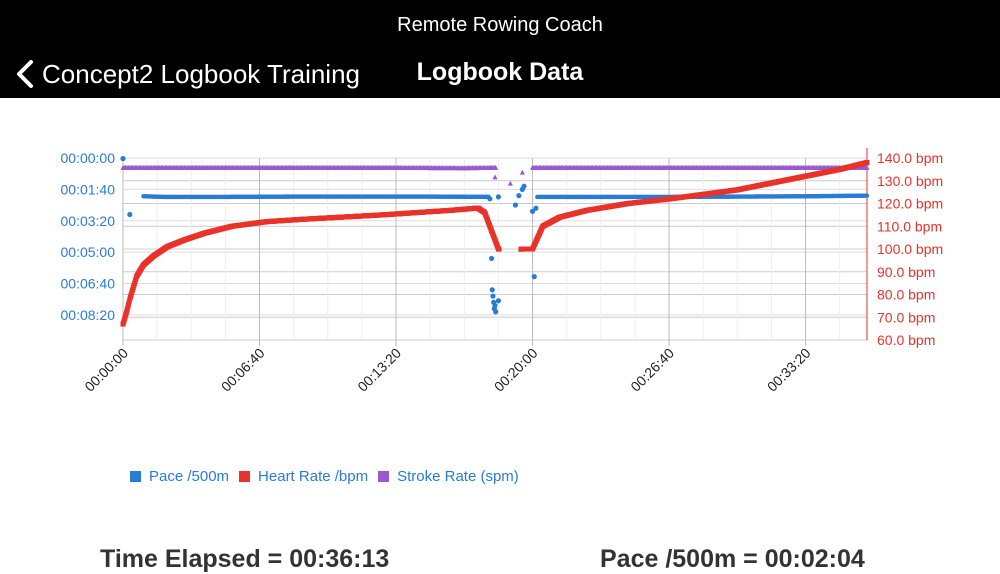 This screenshot has width=1000, height=574. I want to click on back-button-label: Concept2 Logbook Training, so click(201, 73).